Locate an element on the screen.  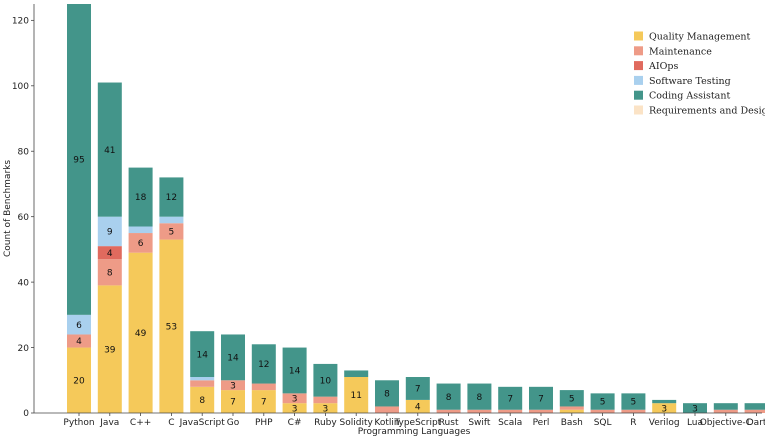
x-tick-label: Perl is located at coordinates (541, 423).